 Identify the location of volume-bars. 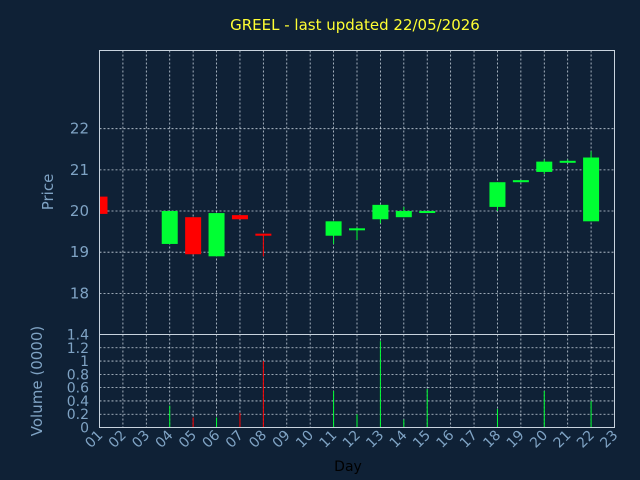
(380, 384).